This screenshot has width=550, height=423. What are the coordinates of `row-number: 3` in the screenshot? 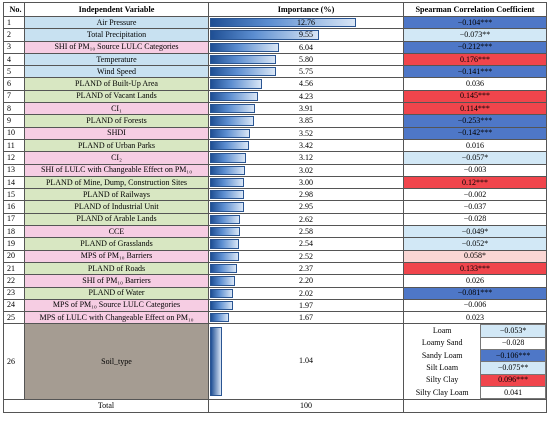 It's located at (14, 47).